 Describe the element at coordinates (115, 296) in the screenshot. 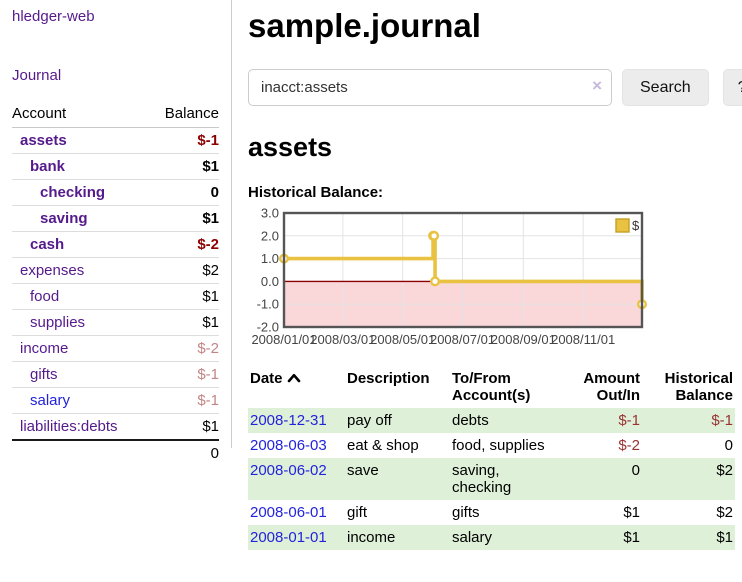

I see `account-row: food $1` at that location.